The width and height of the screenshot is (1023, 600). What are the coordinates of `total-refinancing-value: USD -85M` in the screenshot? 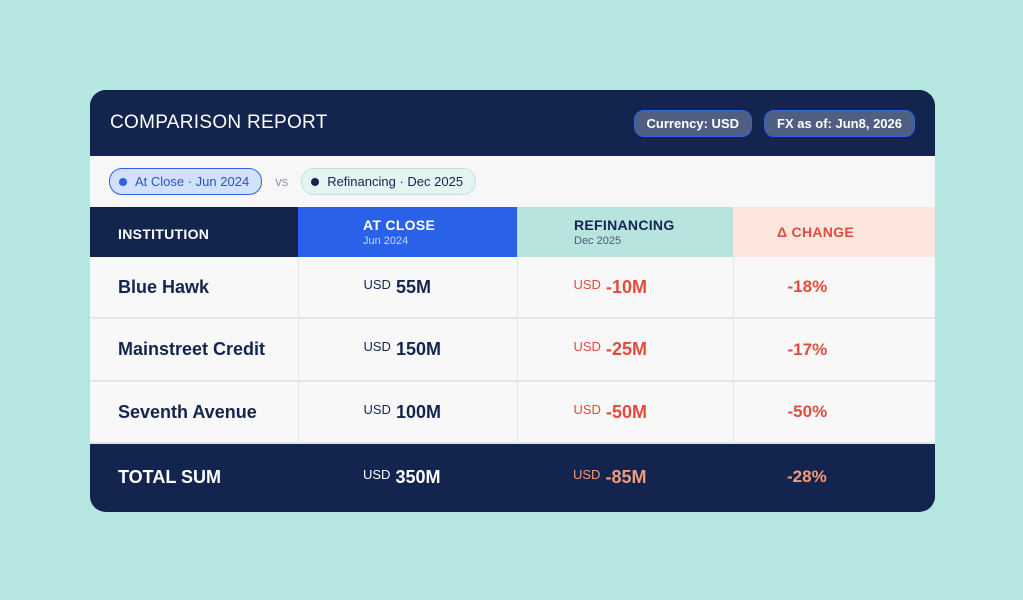 It's located at (625, 476).